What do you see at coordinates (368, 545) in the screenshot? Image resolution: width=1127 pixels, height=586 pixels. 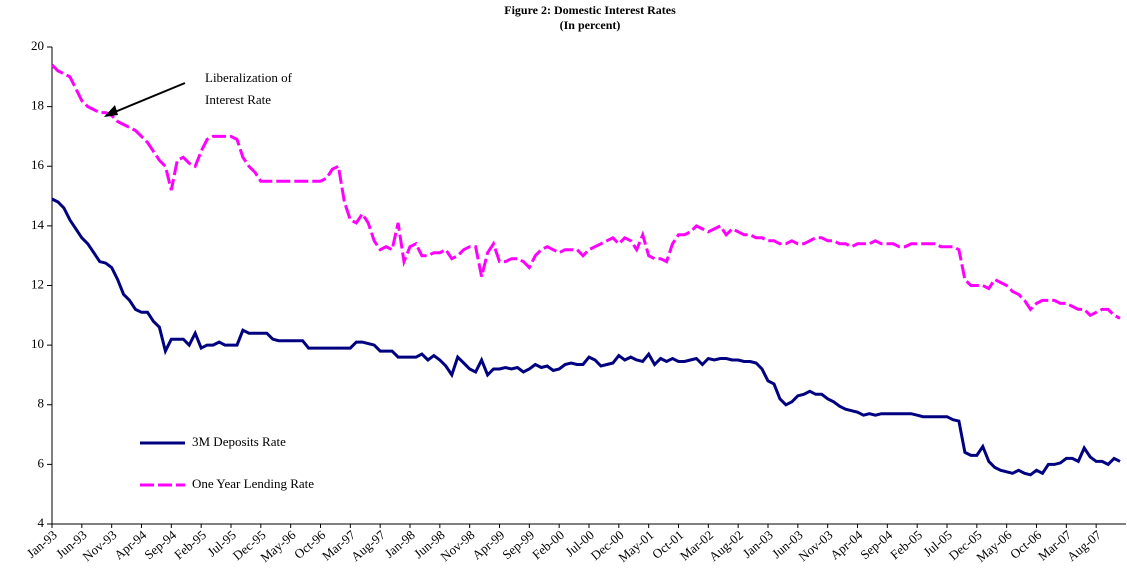 I see `x-tick-label: Aug-97` at bounding box center [368, 545].